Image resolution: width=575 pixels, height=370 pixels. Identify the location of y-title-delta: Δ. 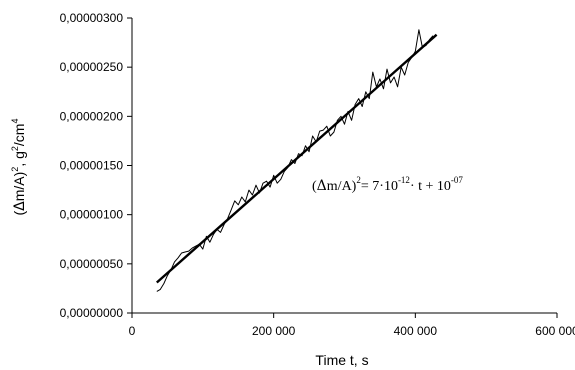
(20, 206).